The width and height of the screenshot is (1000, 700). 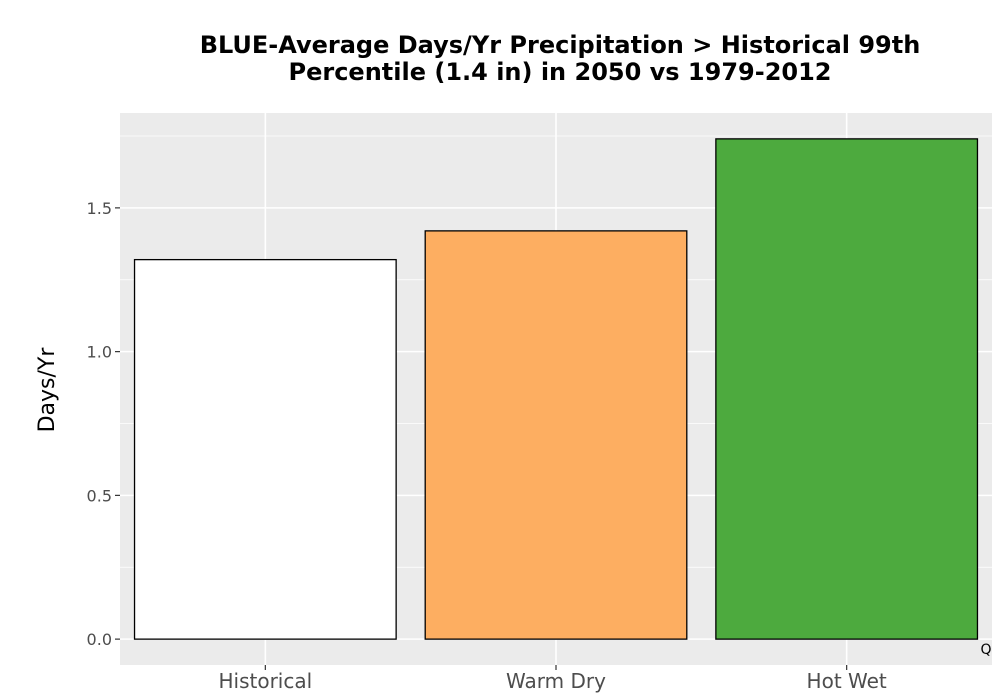 I want to click on y-tick-label: 1.0, so click(x=99, y=352).